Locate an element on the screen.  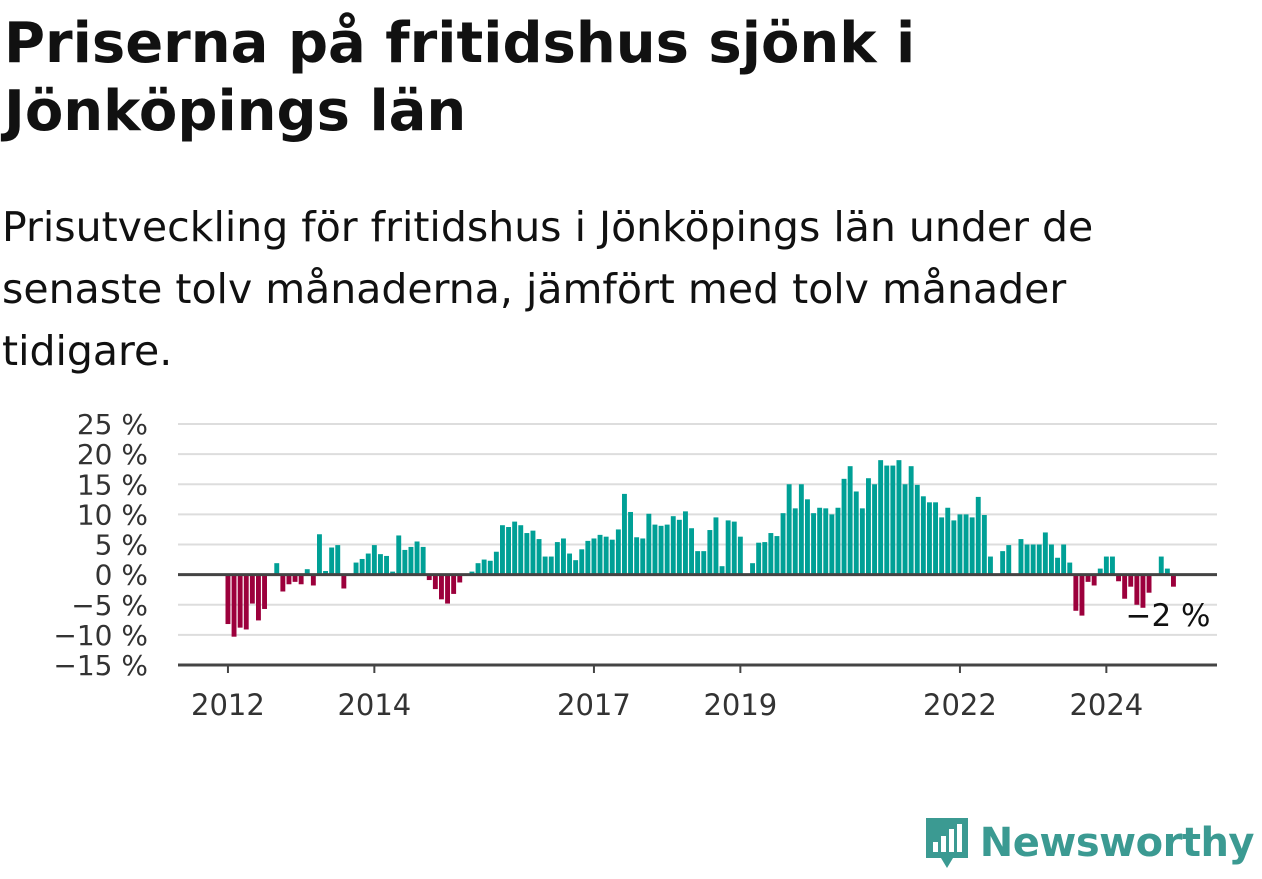
y-tick-label: −5 % is located at coordinates (109, 605).